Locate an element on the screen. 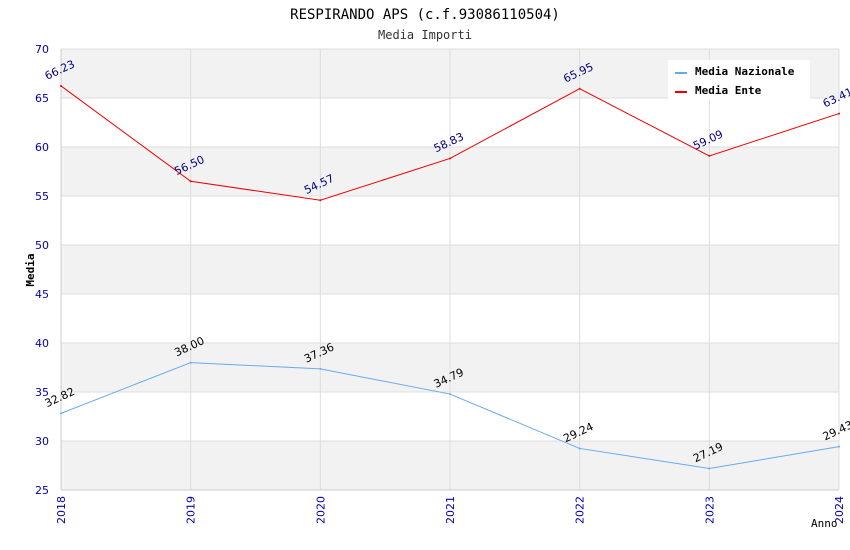  y-tick-label: 45 is located at coordinates (42, 294).